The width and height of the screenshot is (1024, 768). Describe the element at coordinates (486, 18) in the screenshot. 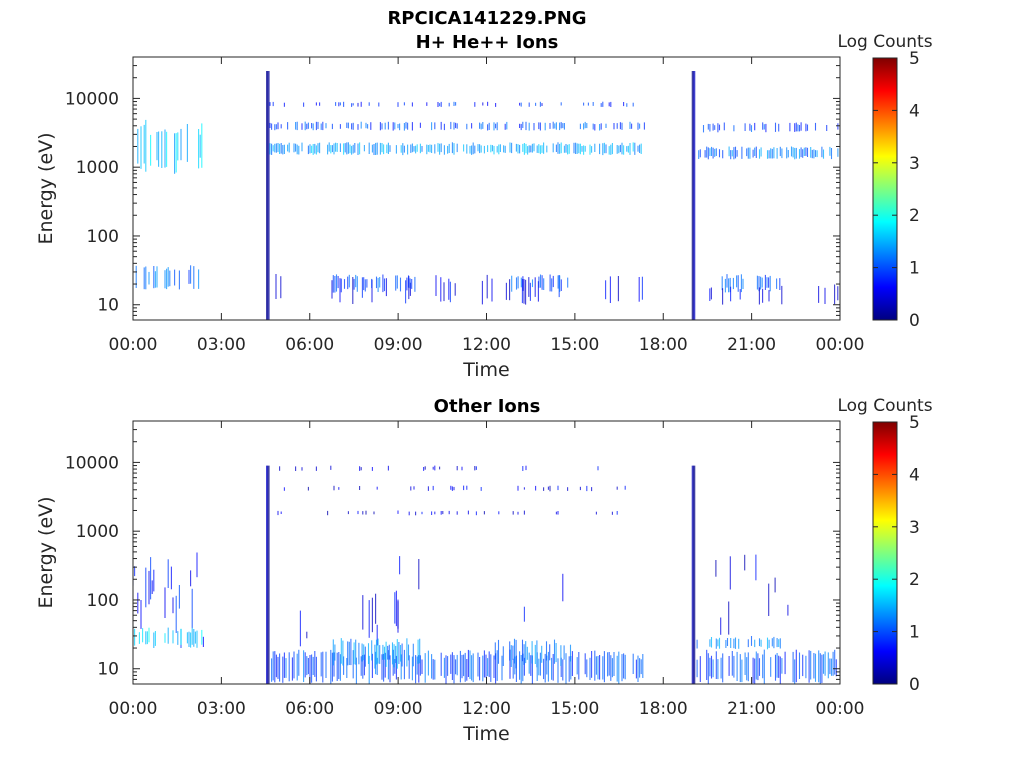

I see `figure-title: RPCICA141229.PNG` at that location.